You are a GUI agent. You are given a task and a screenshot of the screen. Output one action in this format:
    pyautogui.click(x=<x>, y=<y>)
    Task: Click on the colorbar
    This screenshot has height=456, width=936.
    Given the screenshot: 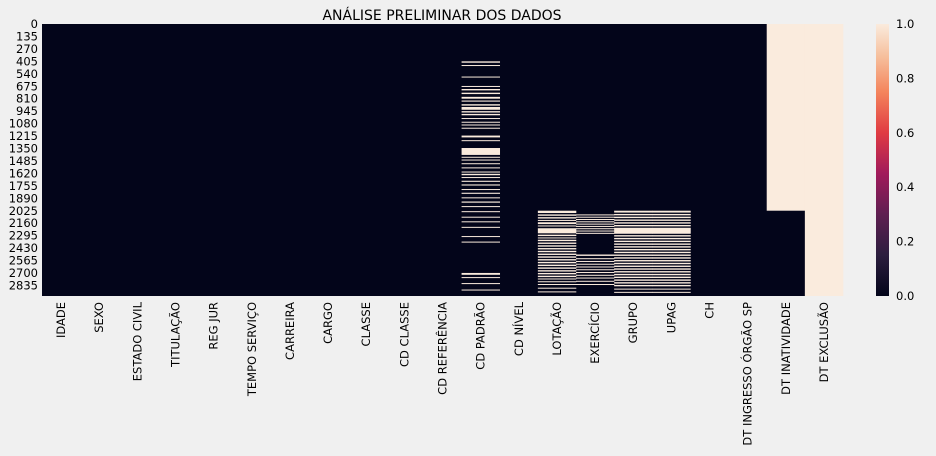 What is the action you would take?
    pyautogui.click(x=882, y=160)
    